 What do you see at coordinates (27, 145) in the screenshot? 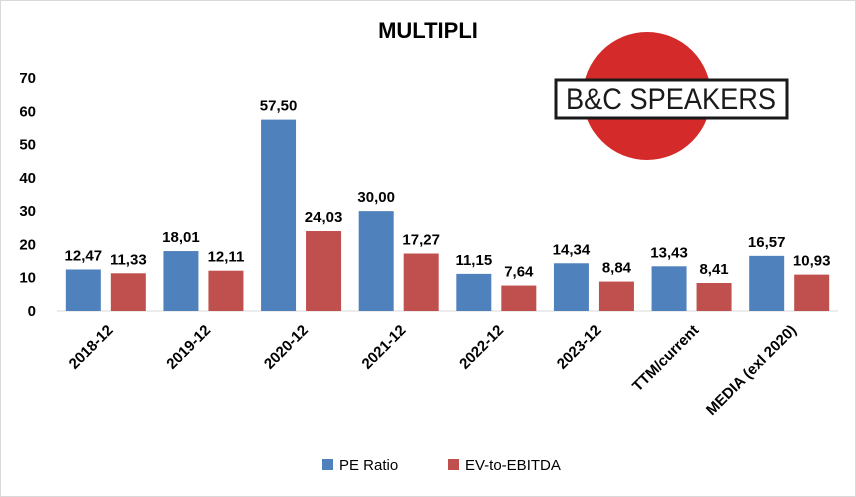
I see `y-tick-label: 50` at bounding box center [27, 145].